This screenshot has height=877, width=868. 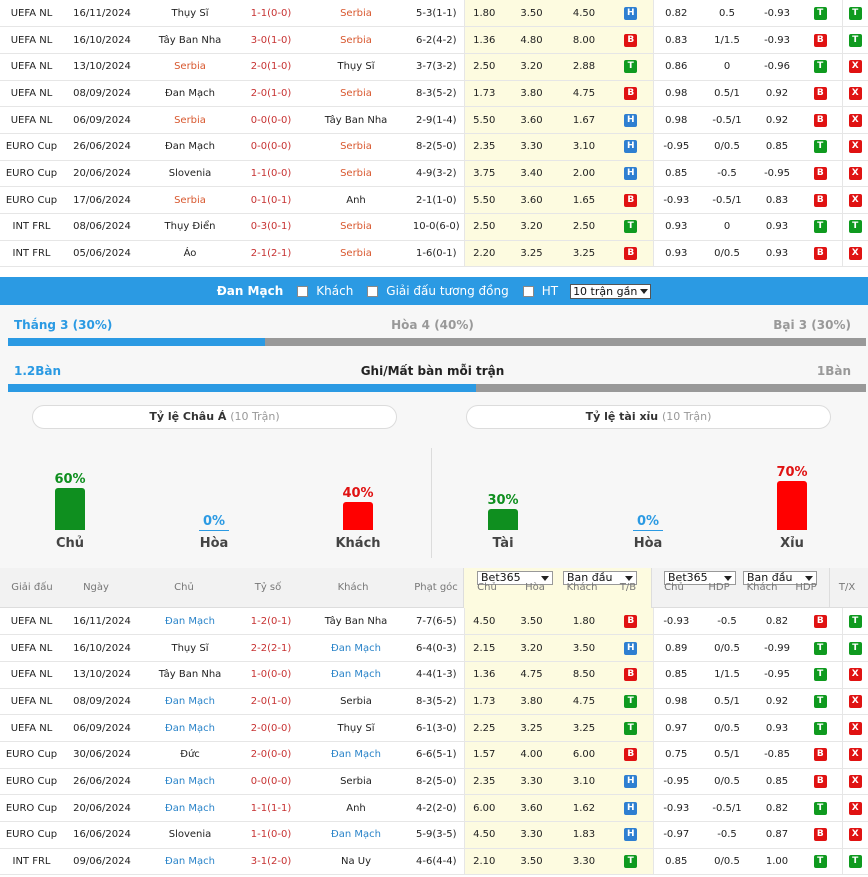 I want to click on asian-odds-pill: Tỷ lệ Châu Á (10 Trận), so click(x=214, y=417).